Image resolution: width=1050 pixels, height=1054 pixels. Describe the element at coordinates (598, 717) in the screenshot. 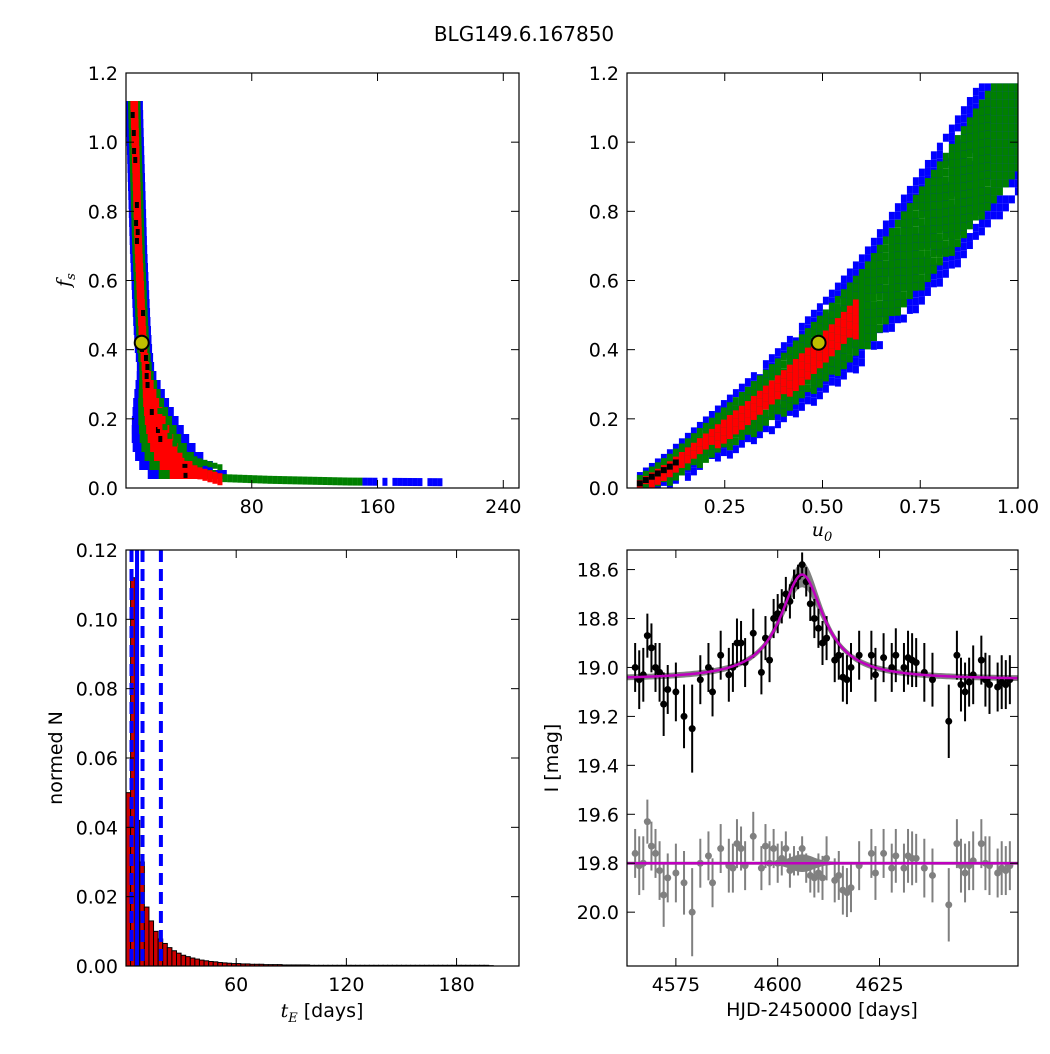

I see `y-tick-label: 19.2` at that location.